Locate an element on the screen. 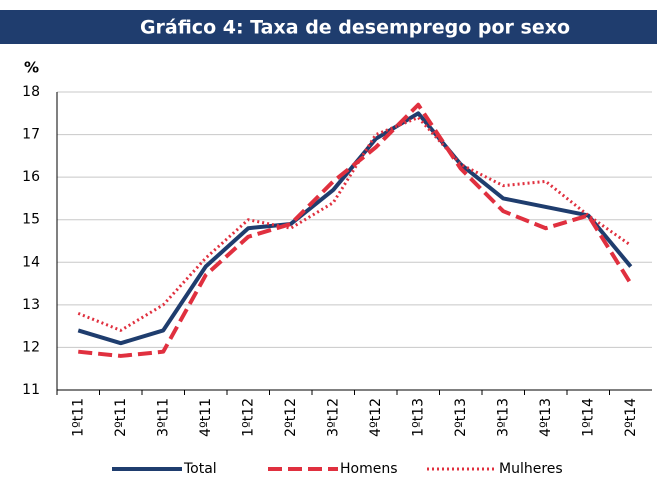 Image resolution: width=657 pixels, height=480 pixels. y-tick-label: 17 is located at coordinates (31, 135).